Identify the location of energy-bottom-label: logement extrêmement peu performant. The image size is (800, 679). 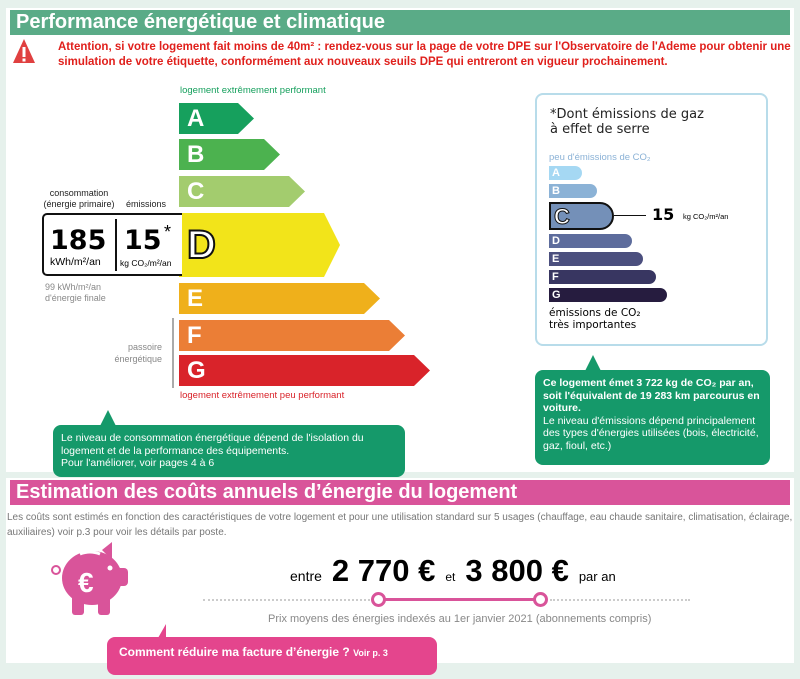
(262, 395).